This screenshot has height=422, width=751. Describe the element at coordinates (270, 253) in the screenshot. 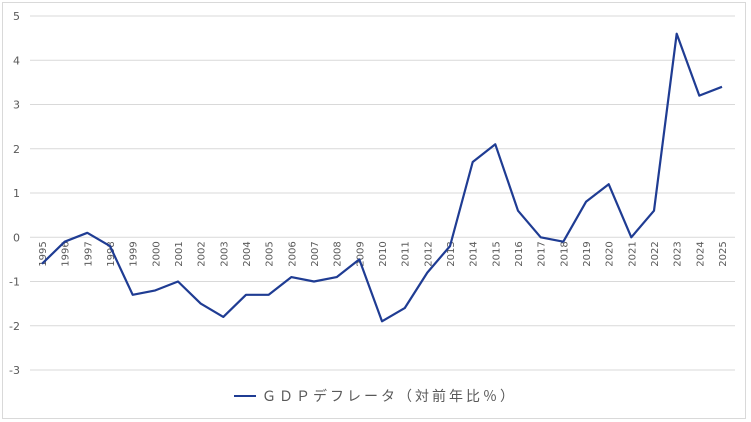

I see `x-tick-label: 2005` at that location.